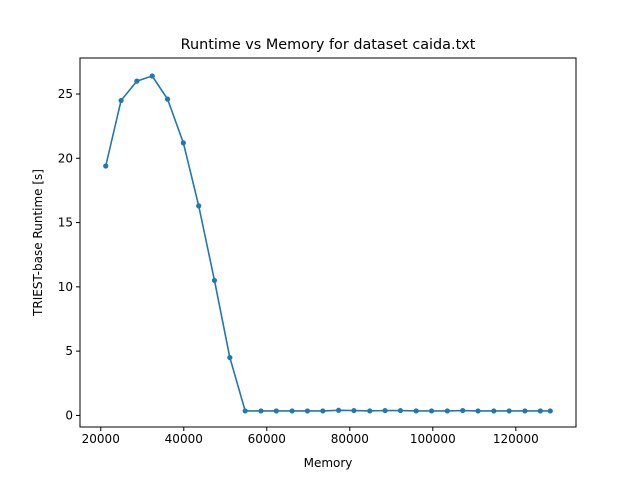 The height and width of the screenshot is (484, 640). I want to click on x-tick-label: 120000, so click(516, 439).